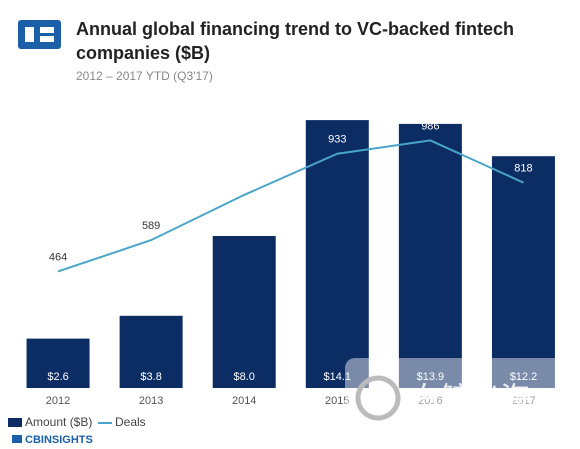 The image size is (580, 449). What do you see at coordinates (57, 377) in the screenshot?
I see `value-label: $2.6` at bounding box center [57, 377].